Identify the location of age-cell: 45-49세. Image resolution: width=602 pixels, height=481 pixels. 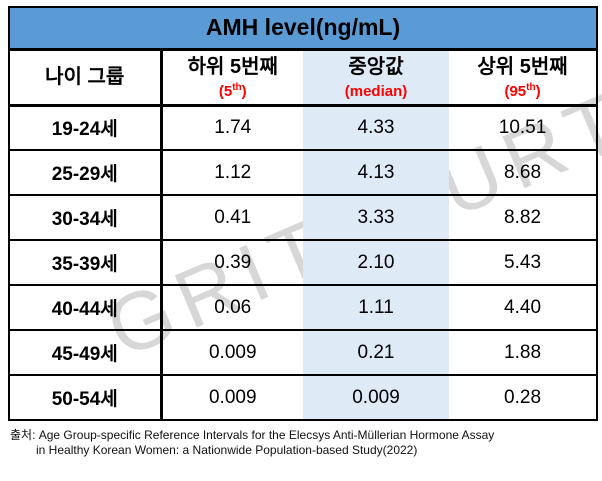
(86, 353).